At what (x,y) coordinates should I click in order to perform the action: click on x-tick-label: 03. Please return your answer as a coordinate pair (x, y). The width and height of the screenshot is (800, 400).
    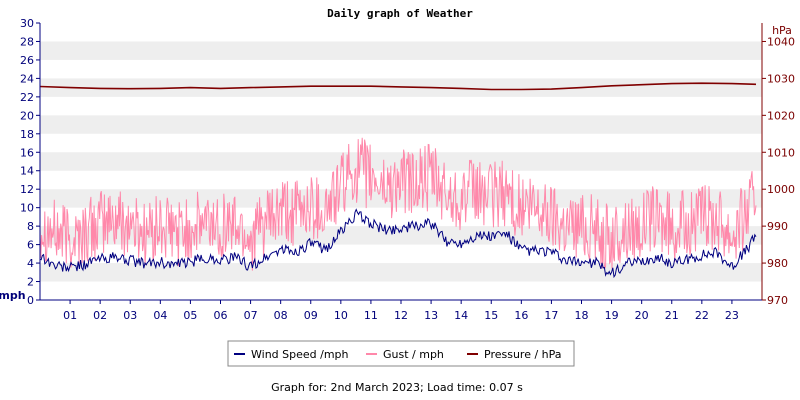
    Looking at the image, I should click on (130, 315).